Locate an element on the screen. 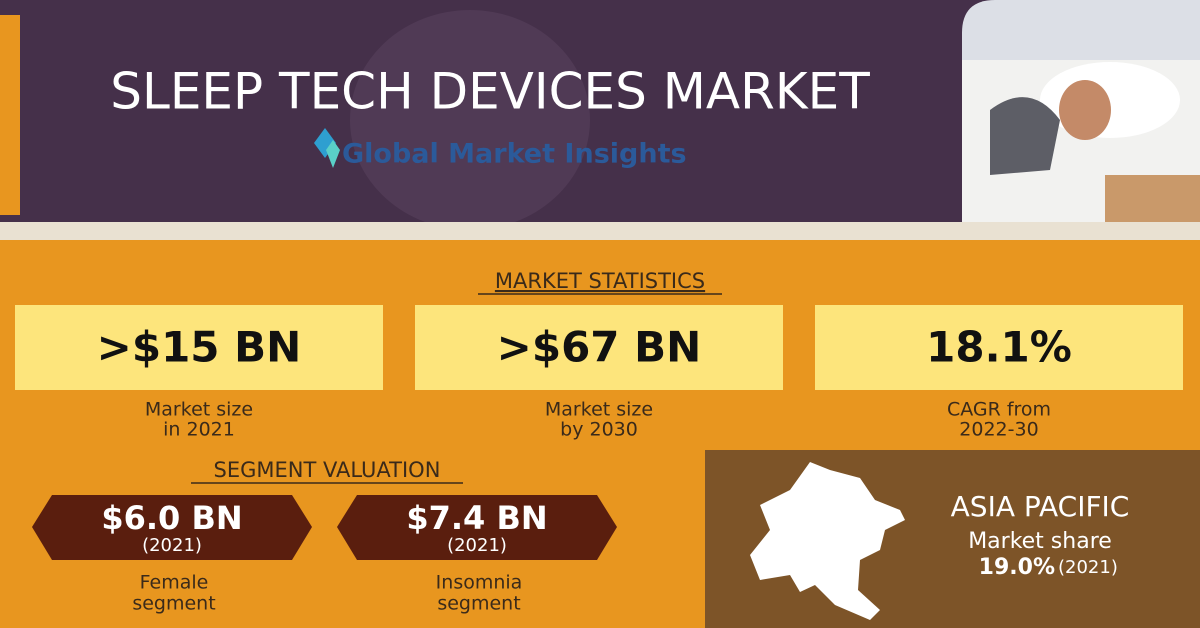 The image size is (1200, 628). accent-strip is located at coordinates (10, 115).